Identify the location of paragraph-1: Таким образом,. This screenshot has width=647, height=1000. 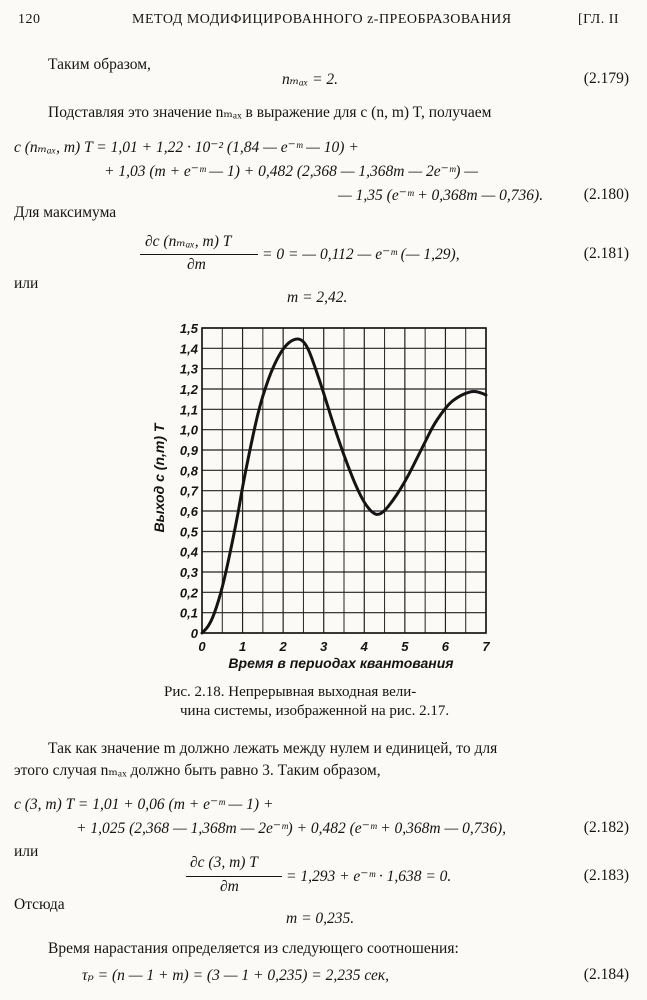
(99, 64).